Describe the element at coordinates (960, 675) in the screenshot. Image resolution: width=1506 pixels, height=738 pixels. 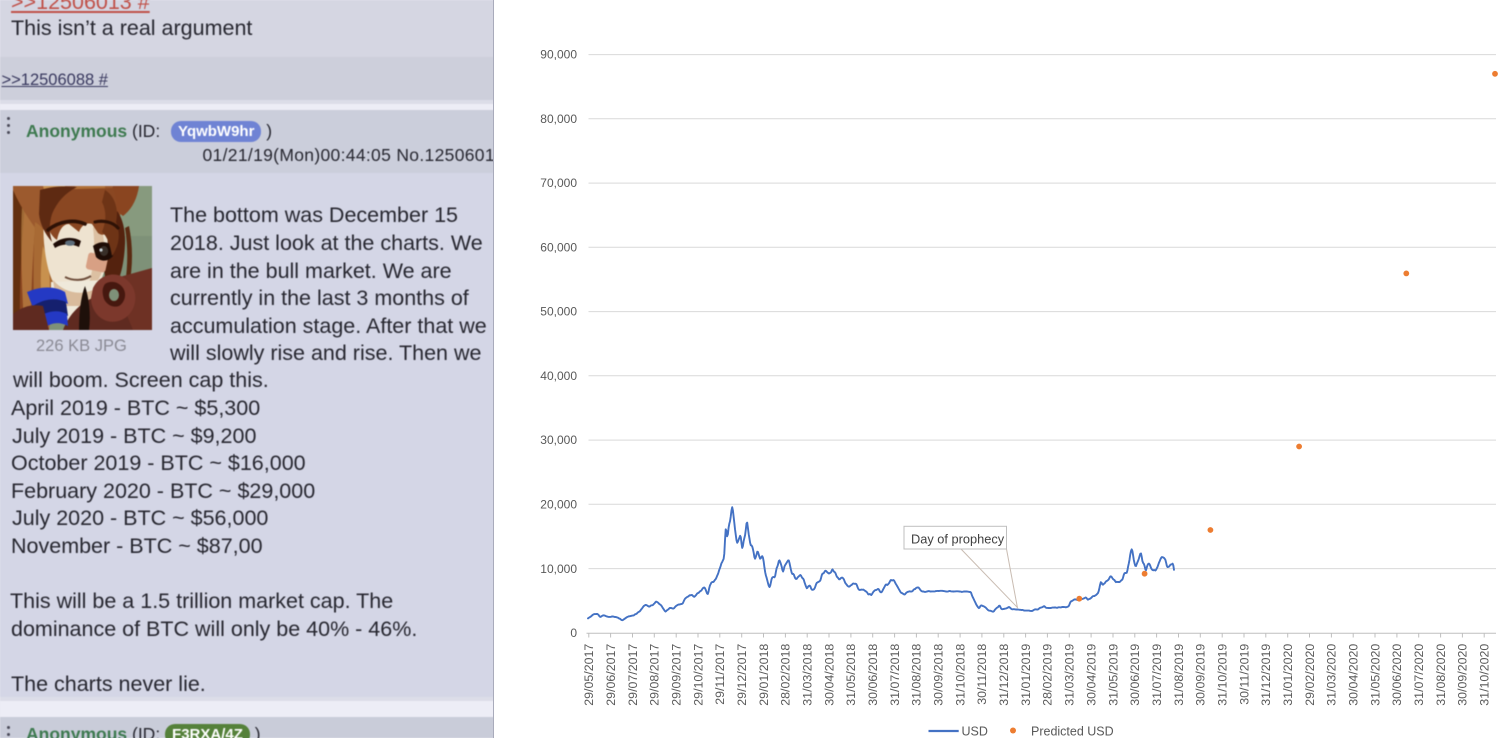
I see `svg-text: 31/10/2018` at that location.